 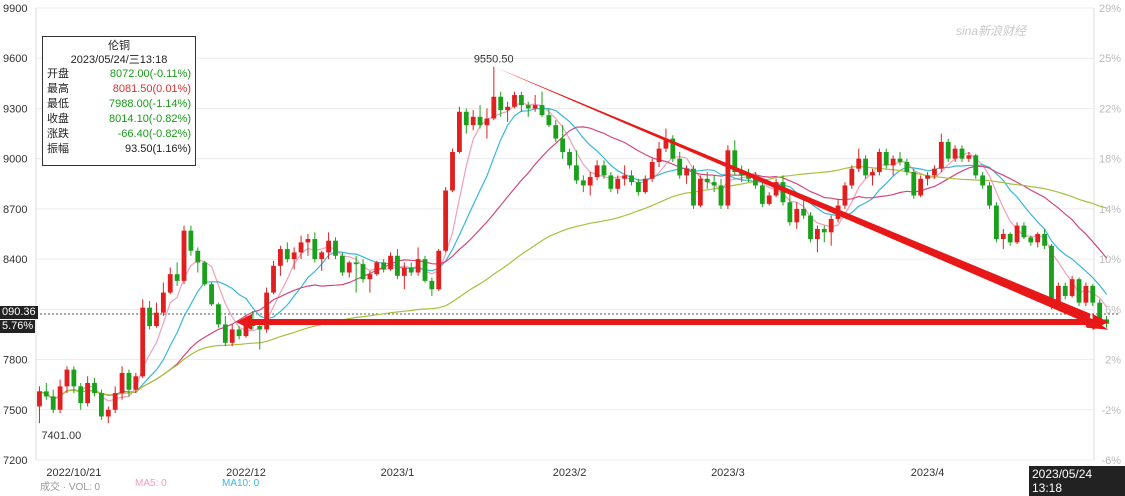 What do you see at coordinates (728, 473) in the screenshot?
I see `date-tick-label: 2023/3` at bounding box center [728, 473].